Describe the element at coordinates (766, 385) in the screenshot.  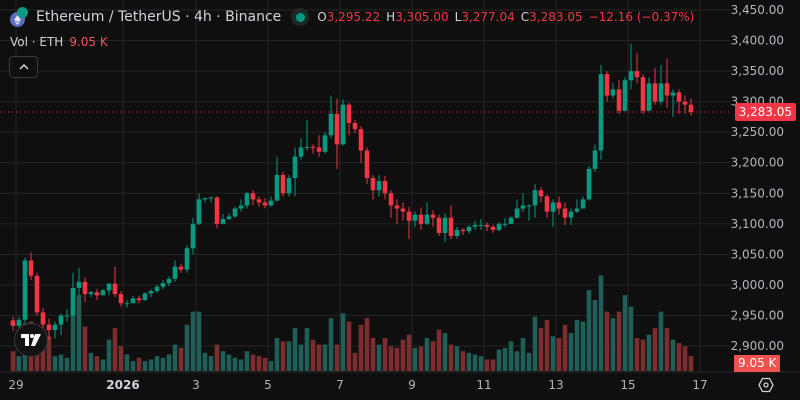
I see `settings-icon` at that location.